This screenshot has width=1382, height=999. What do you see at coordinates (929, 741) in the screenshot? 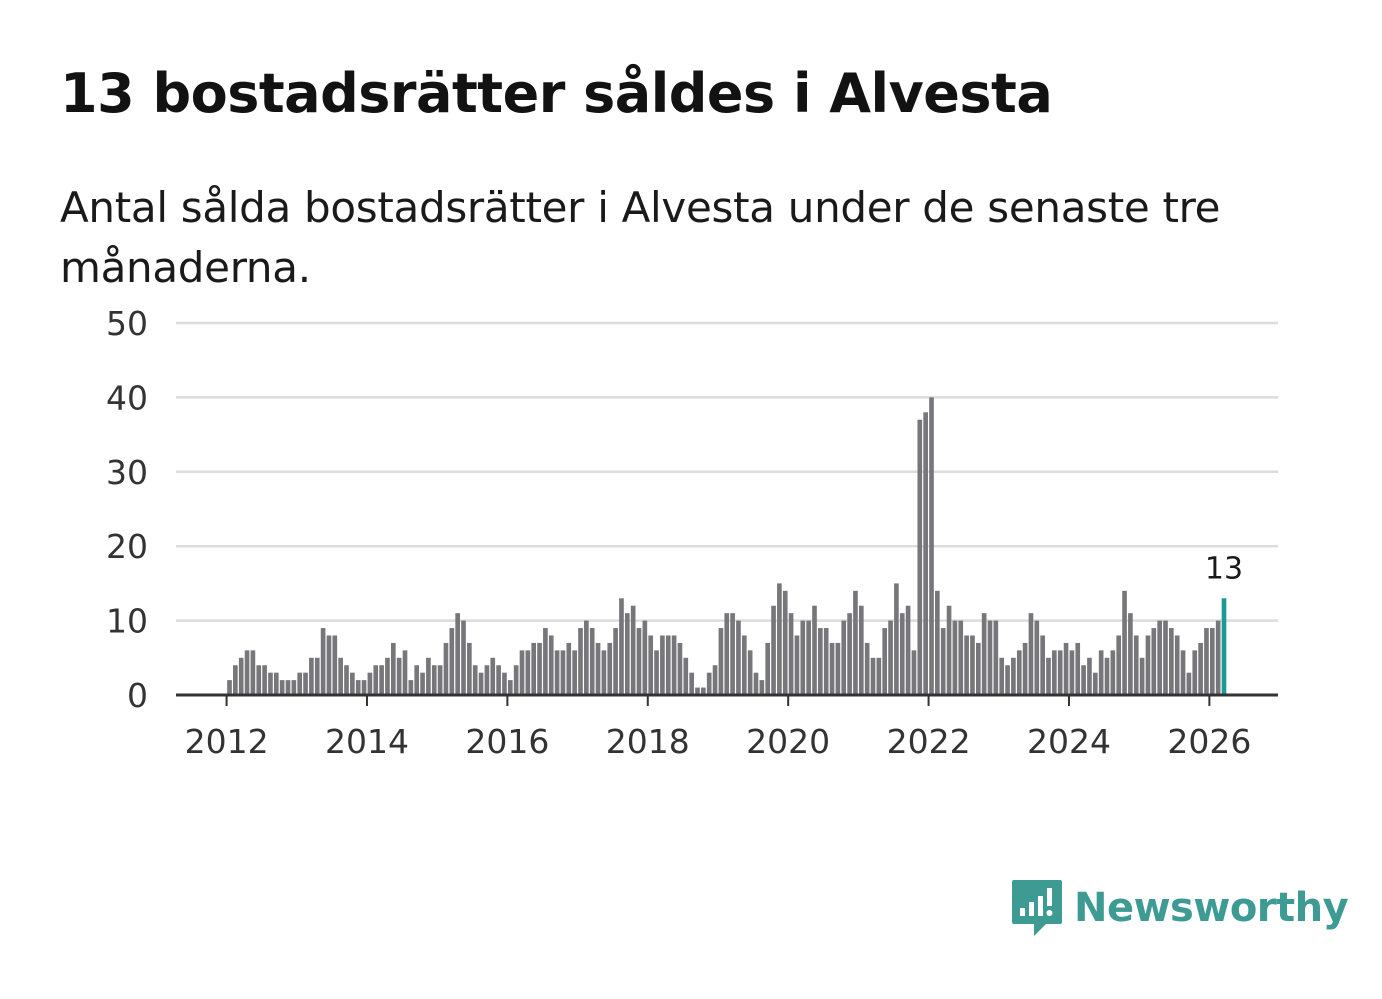
I see `x-tick-label: 2022` at bounding box center [929, 741].